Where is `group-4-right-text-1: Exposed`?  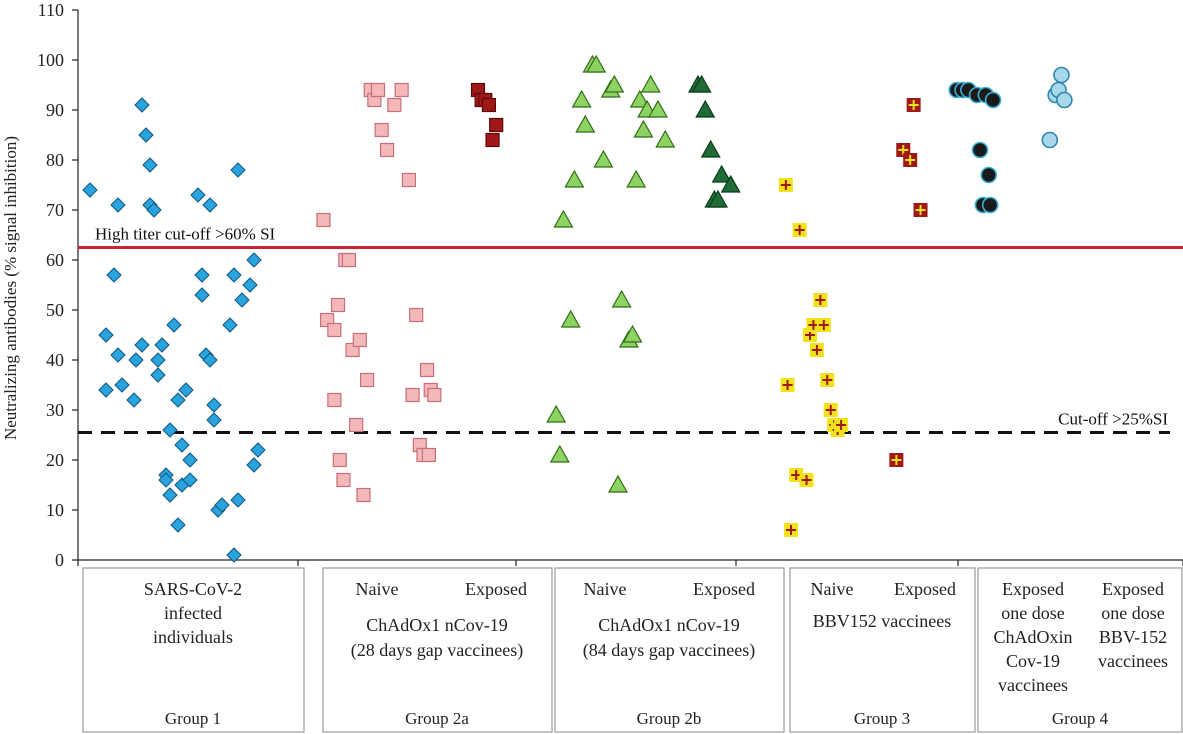 group-4-right-text-1: Exposed is located at coordinates (1133, 589).